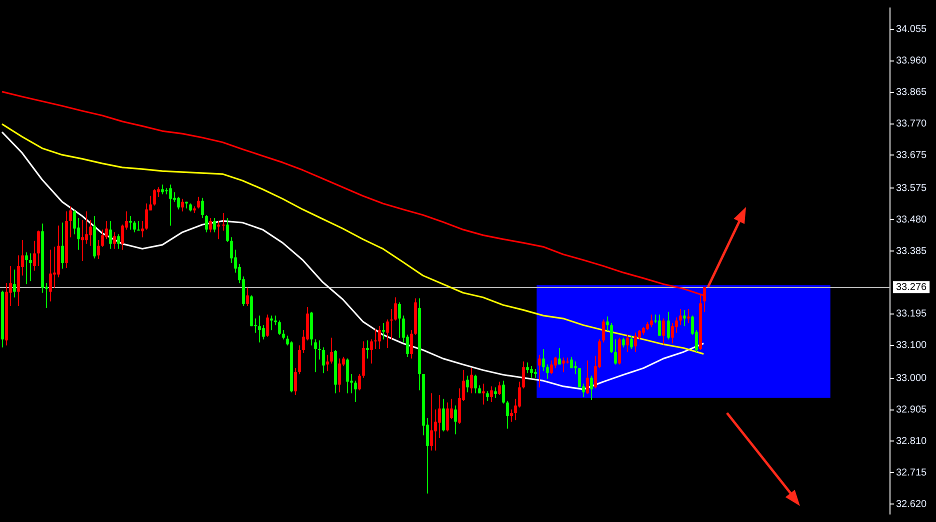 The image size is (936, 522). I want to click on y-tick-label: 34.055, so click(912, 30).